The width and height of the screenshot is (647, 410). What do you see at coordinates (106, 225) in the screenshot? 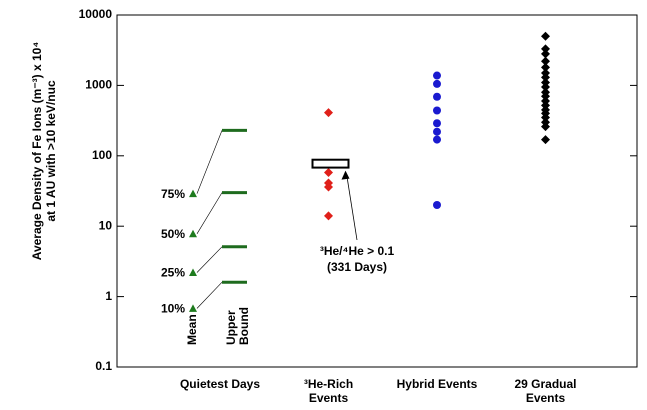
I see `y-tick-label: 10` at bounding box center [106, 225].